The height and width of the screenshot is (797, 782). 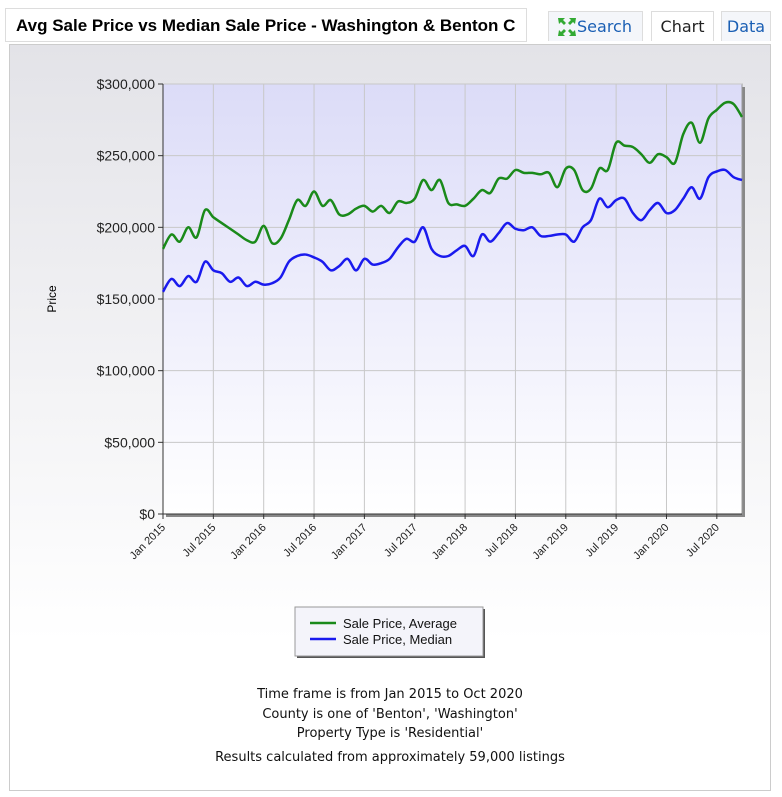 I want to click on y-tick-label: $250,000, so click(x=126, y=156).